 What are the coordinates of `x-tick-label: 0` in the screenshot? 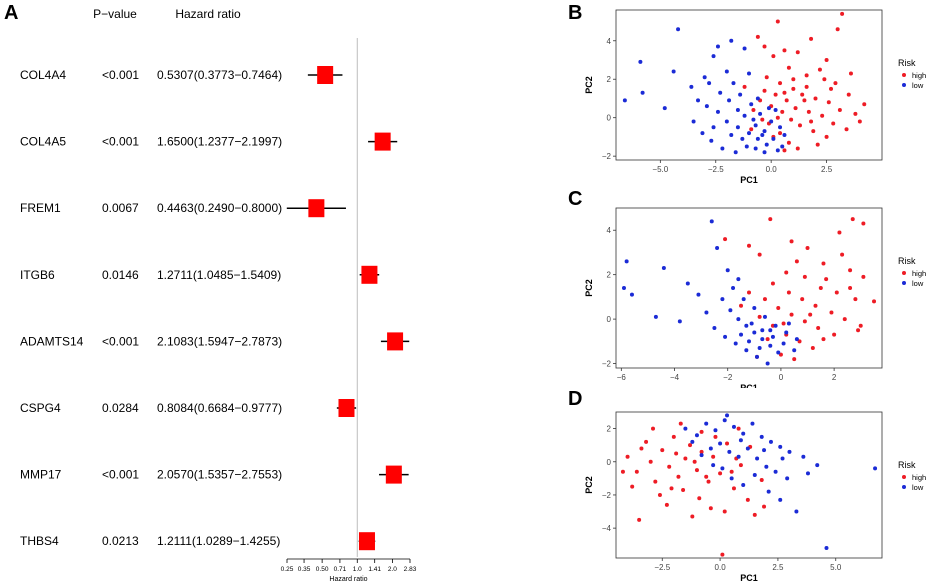 It's located at (781, 377).